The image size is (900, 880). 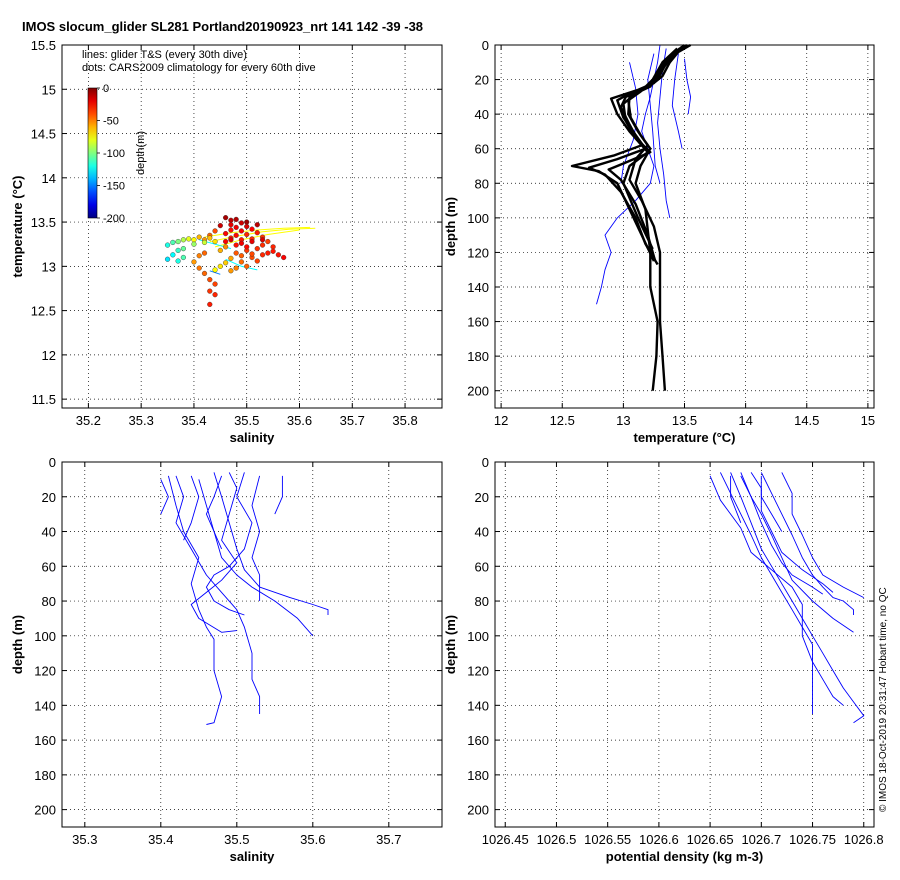 What do you see at coordinates (114, 187) in the screenshot?
I see `colorbar-tick-label: -150` at bounding box center [114, 187].